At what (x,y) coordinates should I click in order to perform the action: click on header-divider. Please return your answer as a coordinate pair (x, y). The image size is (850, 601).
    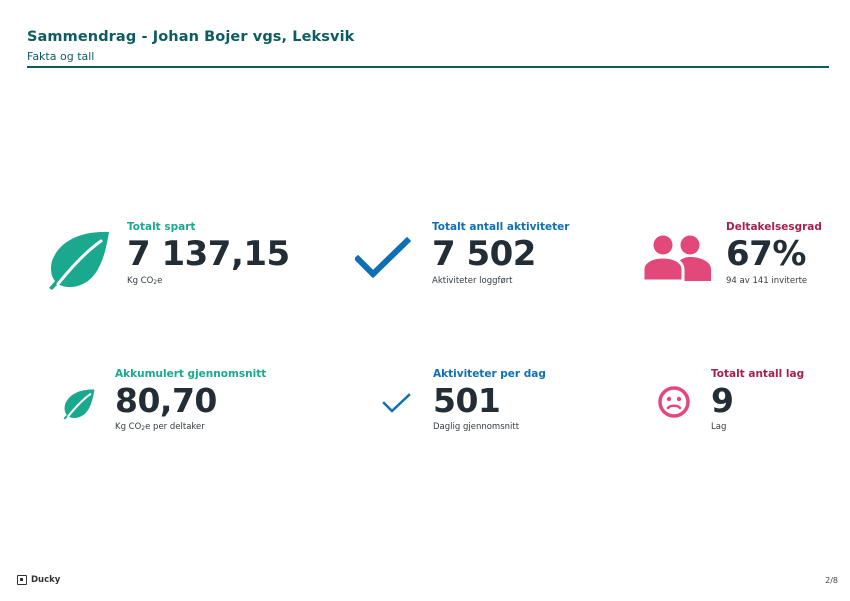
    Looking at the image, I should click on (428, 67).